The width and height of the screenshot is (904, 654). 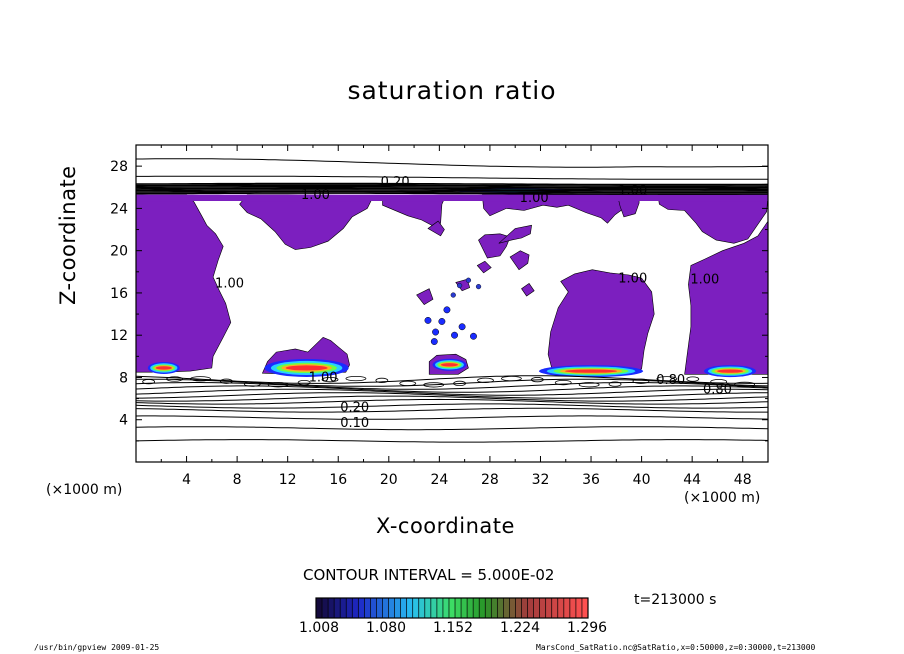 I want to click on x-tick-label: 48, so click(x=743, y=480).